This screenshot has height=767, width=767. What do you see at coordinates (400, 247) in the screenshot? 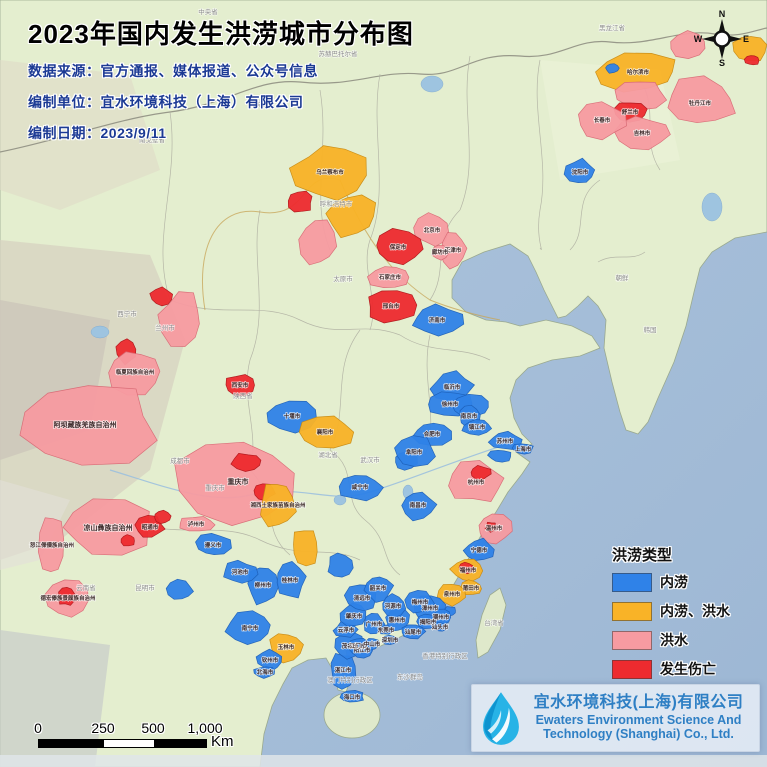
I see `flood-region-保定市` at bounding box center [400, 247].